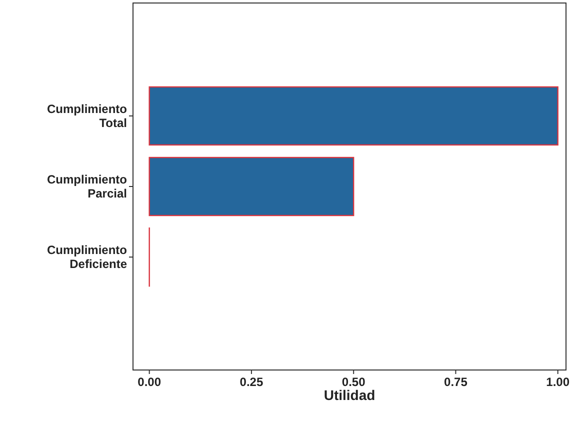  I want to click on x-tick-label: 0.00, so click(150, 382).